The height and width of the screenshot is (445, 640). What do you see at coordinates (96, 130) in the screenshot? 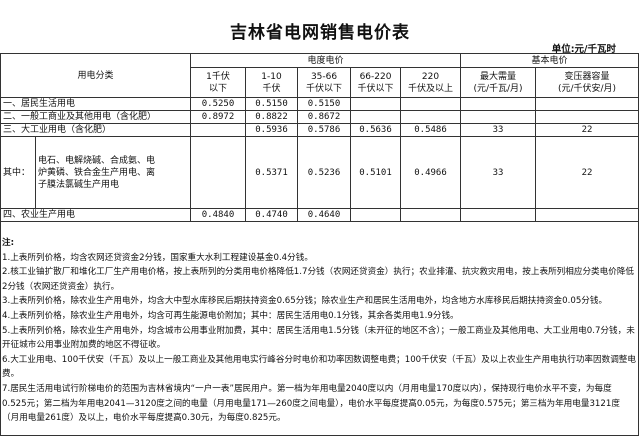
I see `row-label: 三、大工业用电（含化肥）` at bounding box center [96, 130].